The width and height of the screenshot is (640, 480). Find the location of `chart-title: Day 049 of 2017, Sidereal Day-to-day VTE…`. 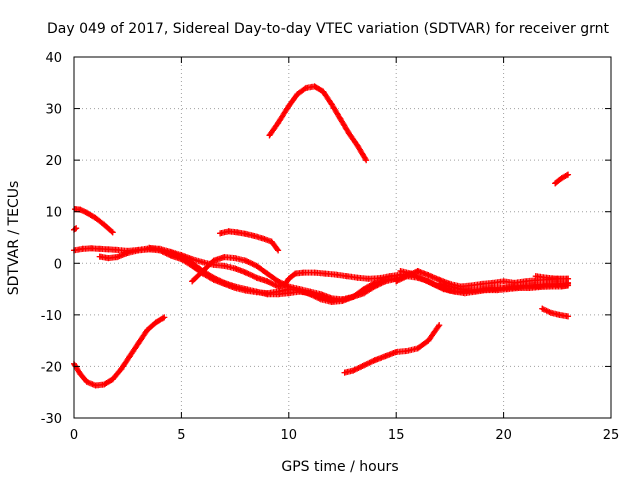

chart-title: Day 049 of 2017, Sidereal Day-to-day VTE… is located at coordinates (328, 29).